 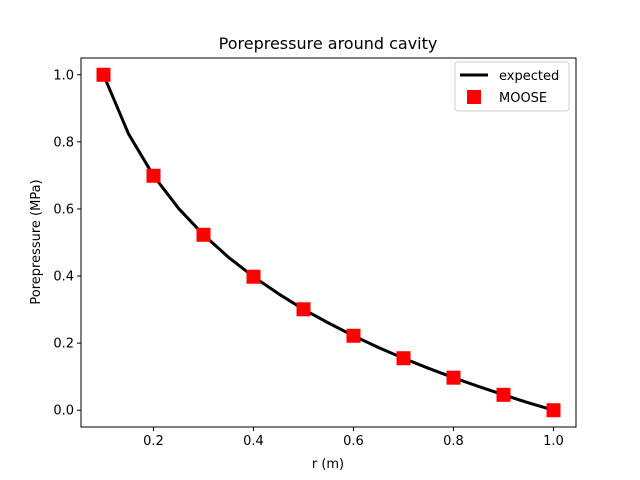 I want to click on y-tick-label: 0.0, so click(x=63, y=411).